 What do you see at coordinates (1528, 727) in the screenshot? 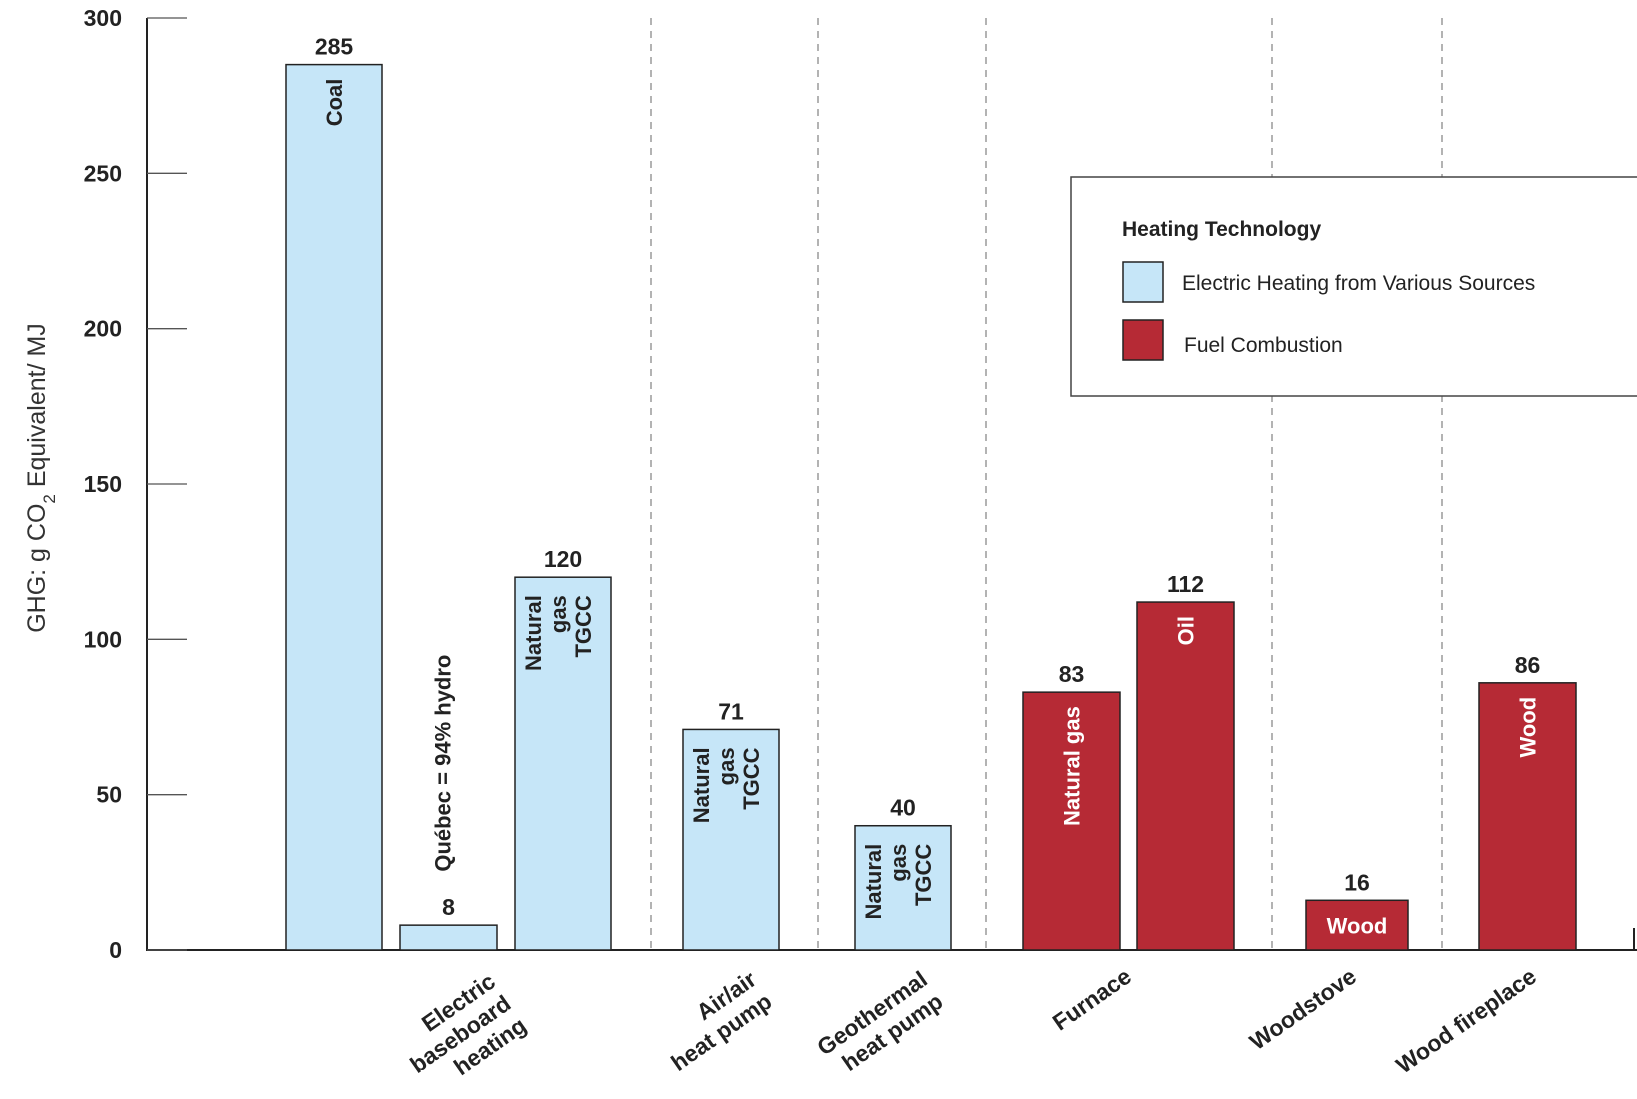
I see `bar-source-label-8: Wood` at bounding box center [1528, 727].